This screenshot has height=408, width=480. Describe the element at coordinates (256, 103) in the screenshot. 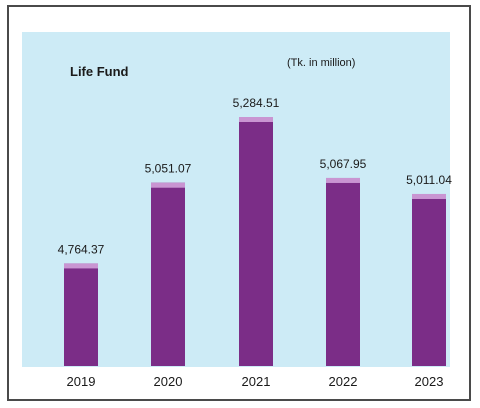

I see `data-label-2021: 5,284.51` at that location.